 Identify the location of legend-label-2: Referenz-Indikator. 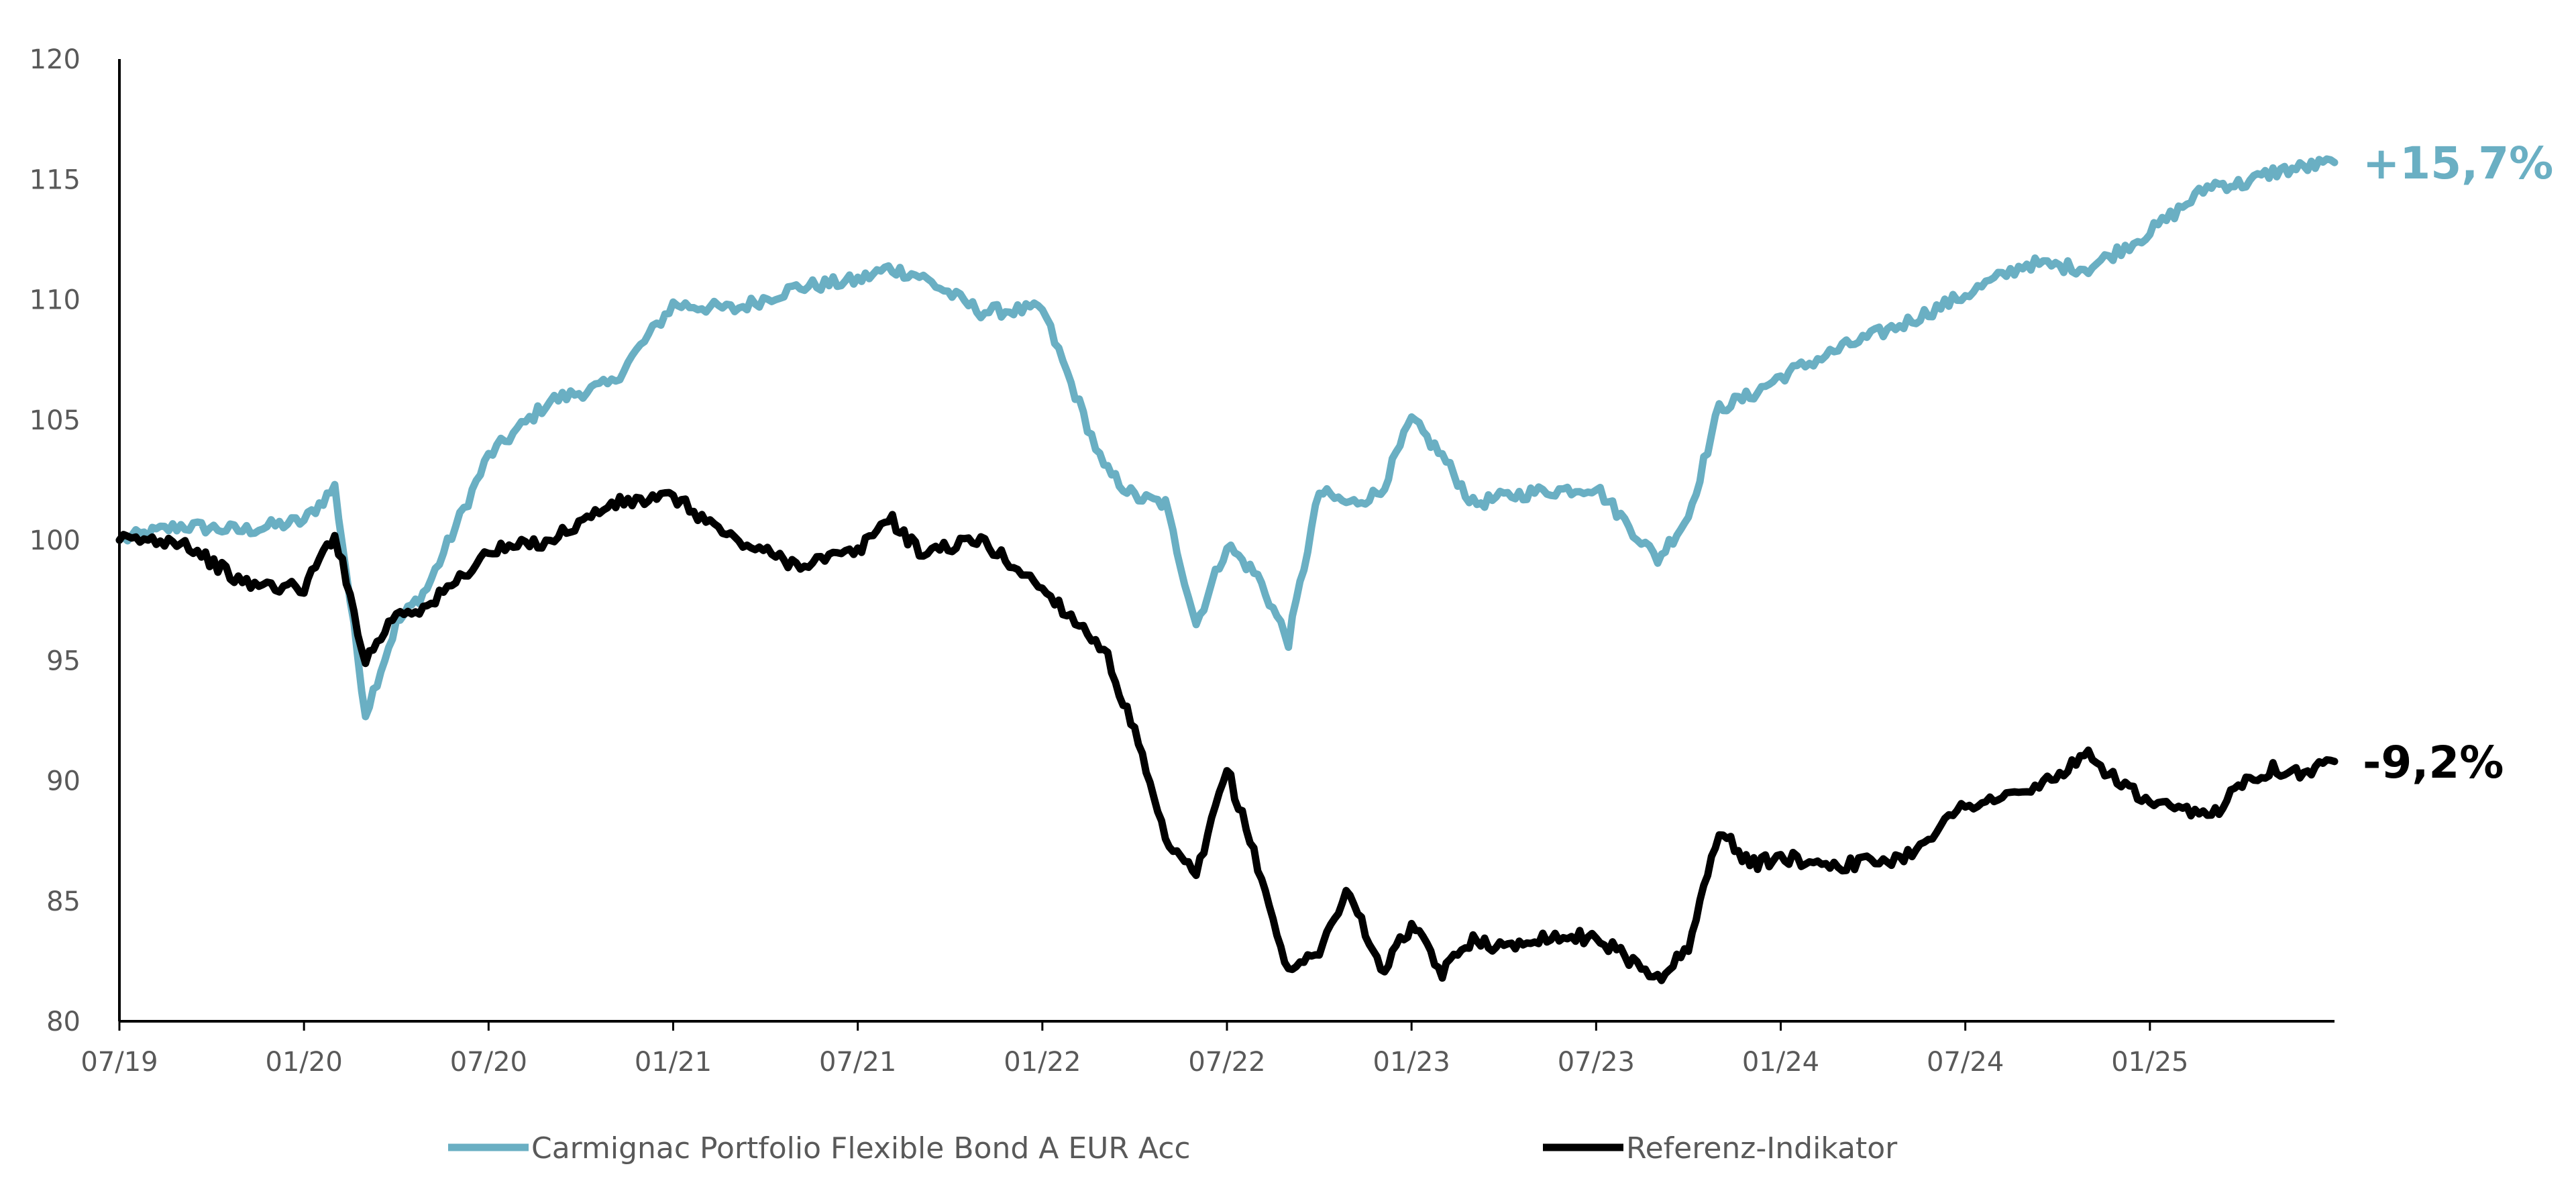
(1762, 1148).